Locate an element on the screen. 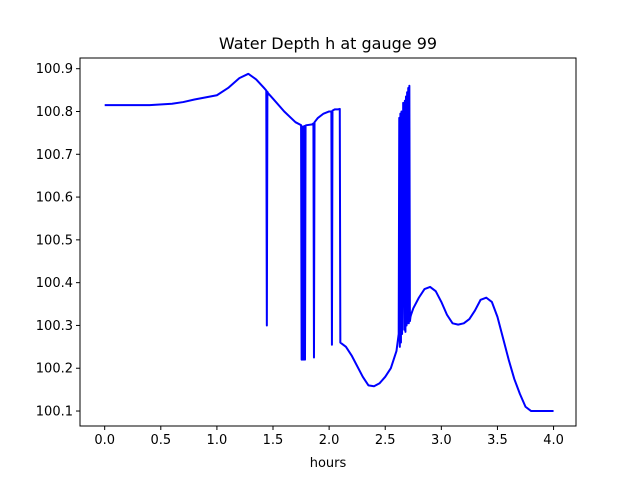 The image size is (640, 480). x-tick-label: 4.0 is located at coordinates (553, 440).